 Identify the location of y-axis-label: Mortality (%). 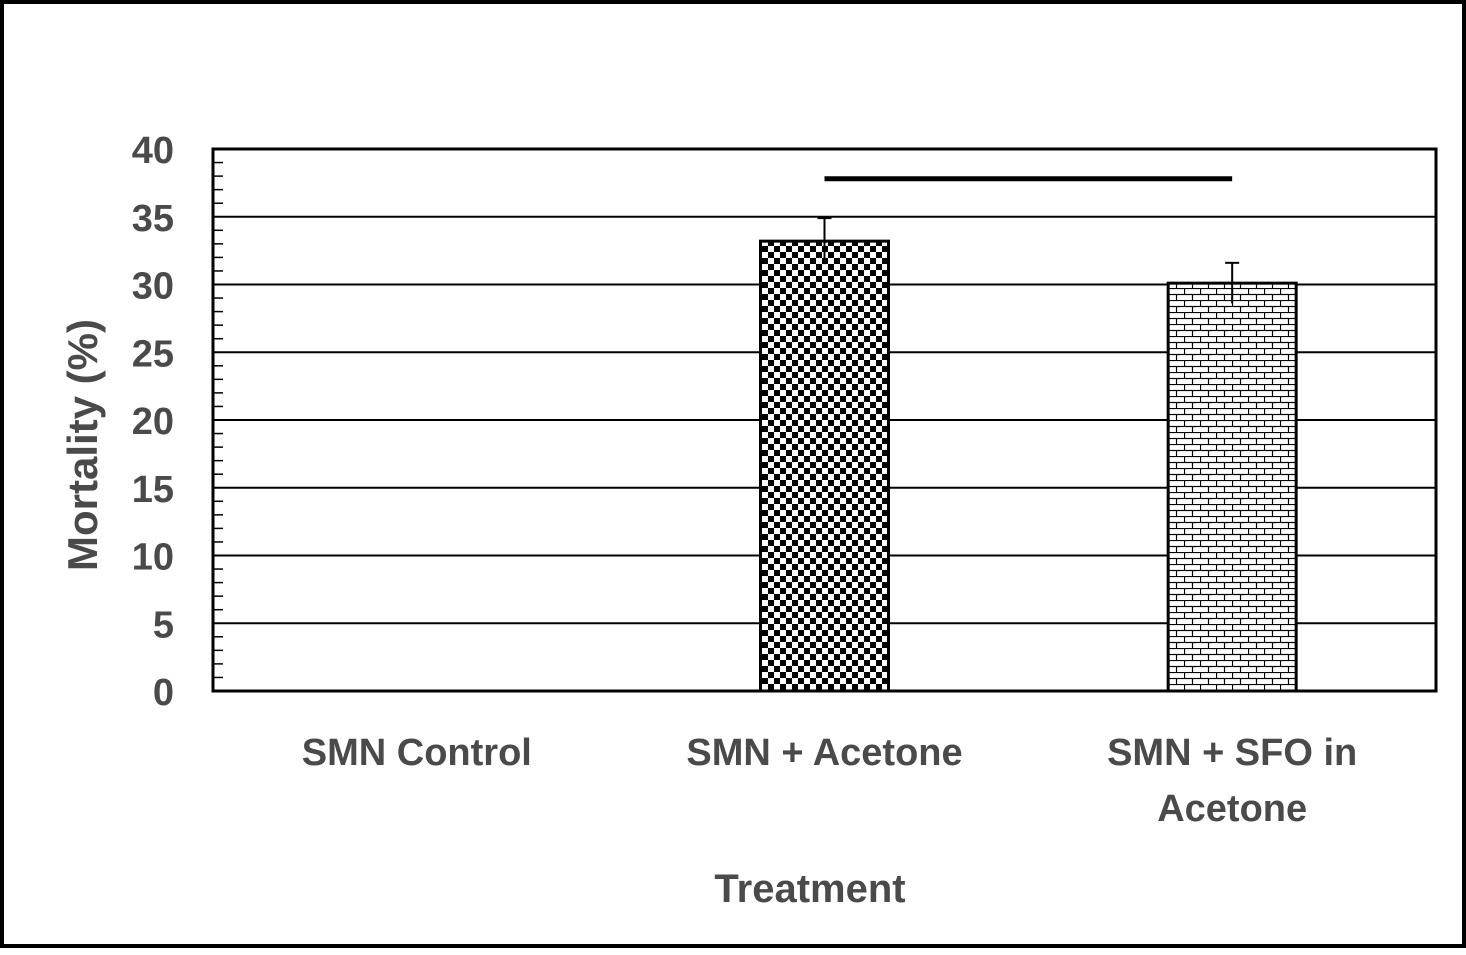
(82, 445).